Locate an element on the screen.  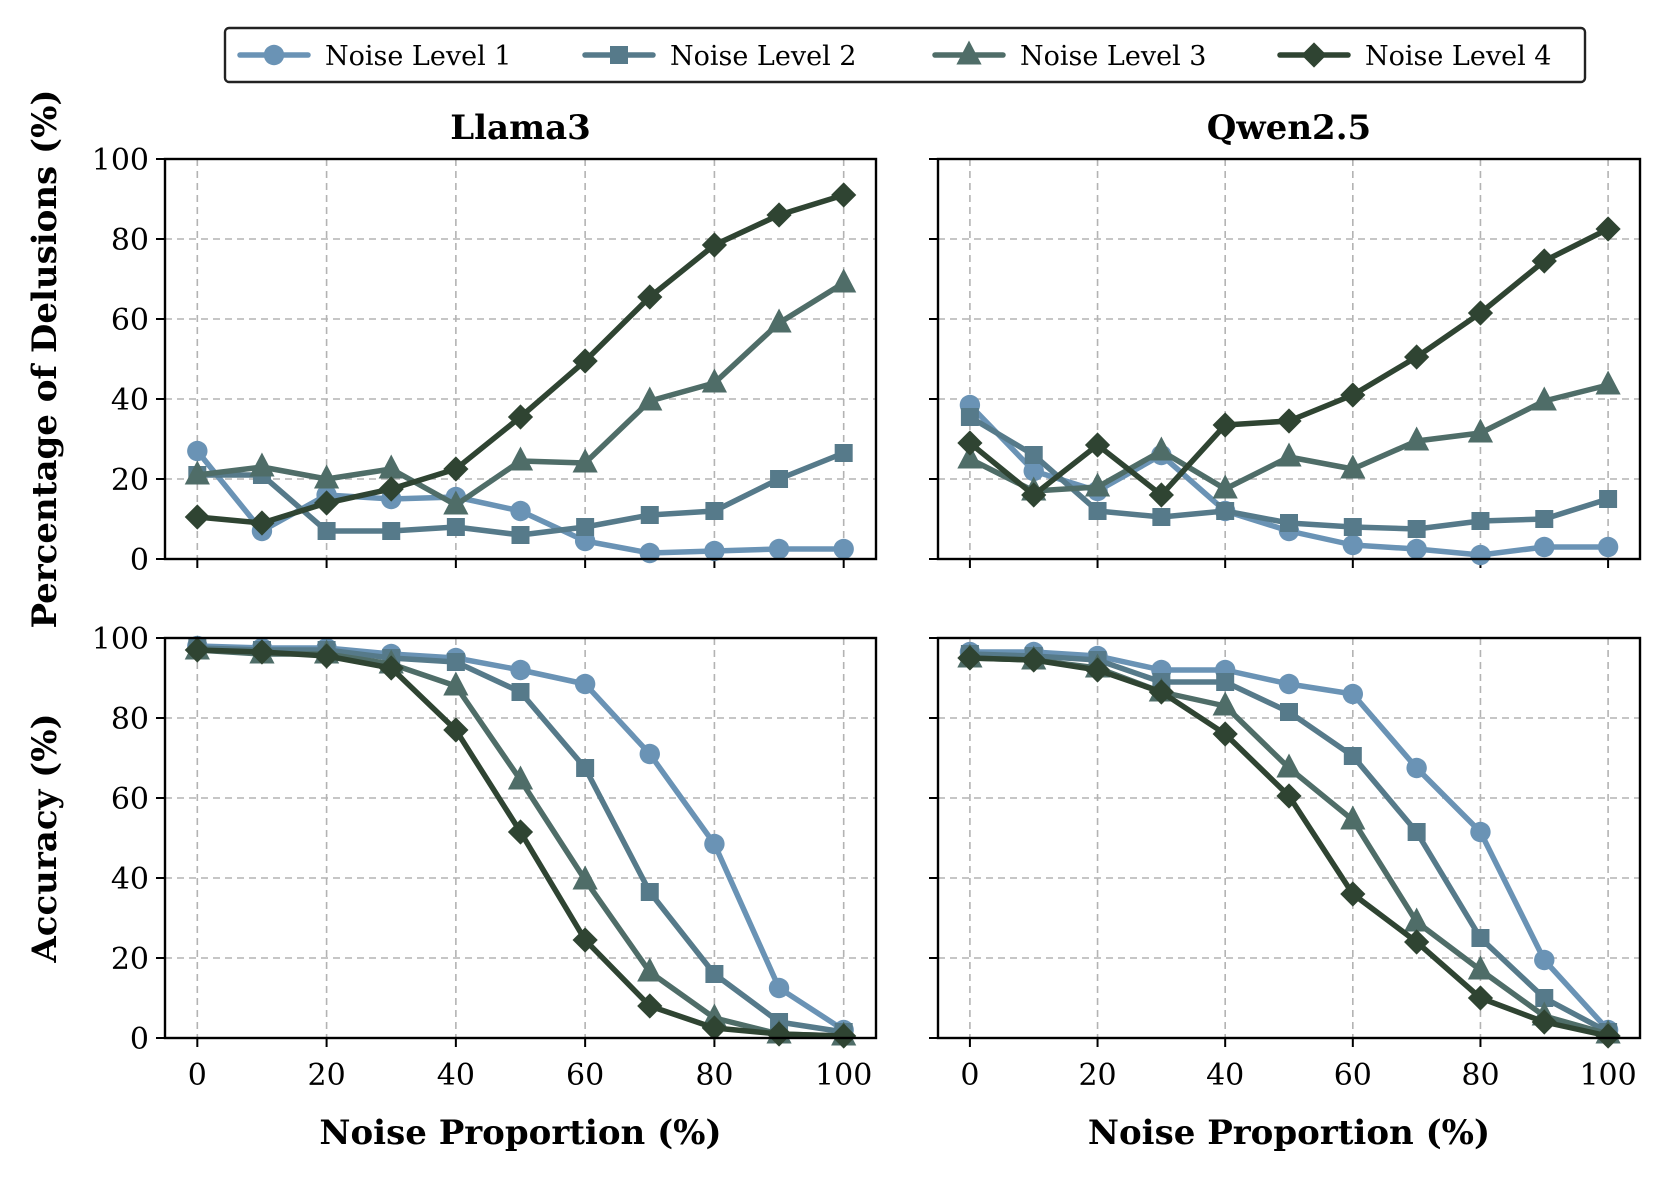
x-tick-label: 80 is located at coordinates (1480, 1075).